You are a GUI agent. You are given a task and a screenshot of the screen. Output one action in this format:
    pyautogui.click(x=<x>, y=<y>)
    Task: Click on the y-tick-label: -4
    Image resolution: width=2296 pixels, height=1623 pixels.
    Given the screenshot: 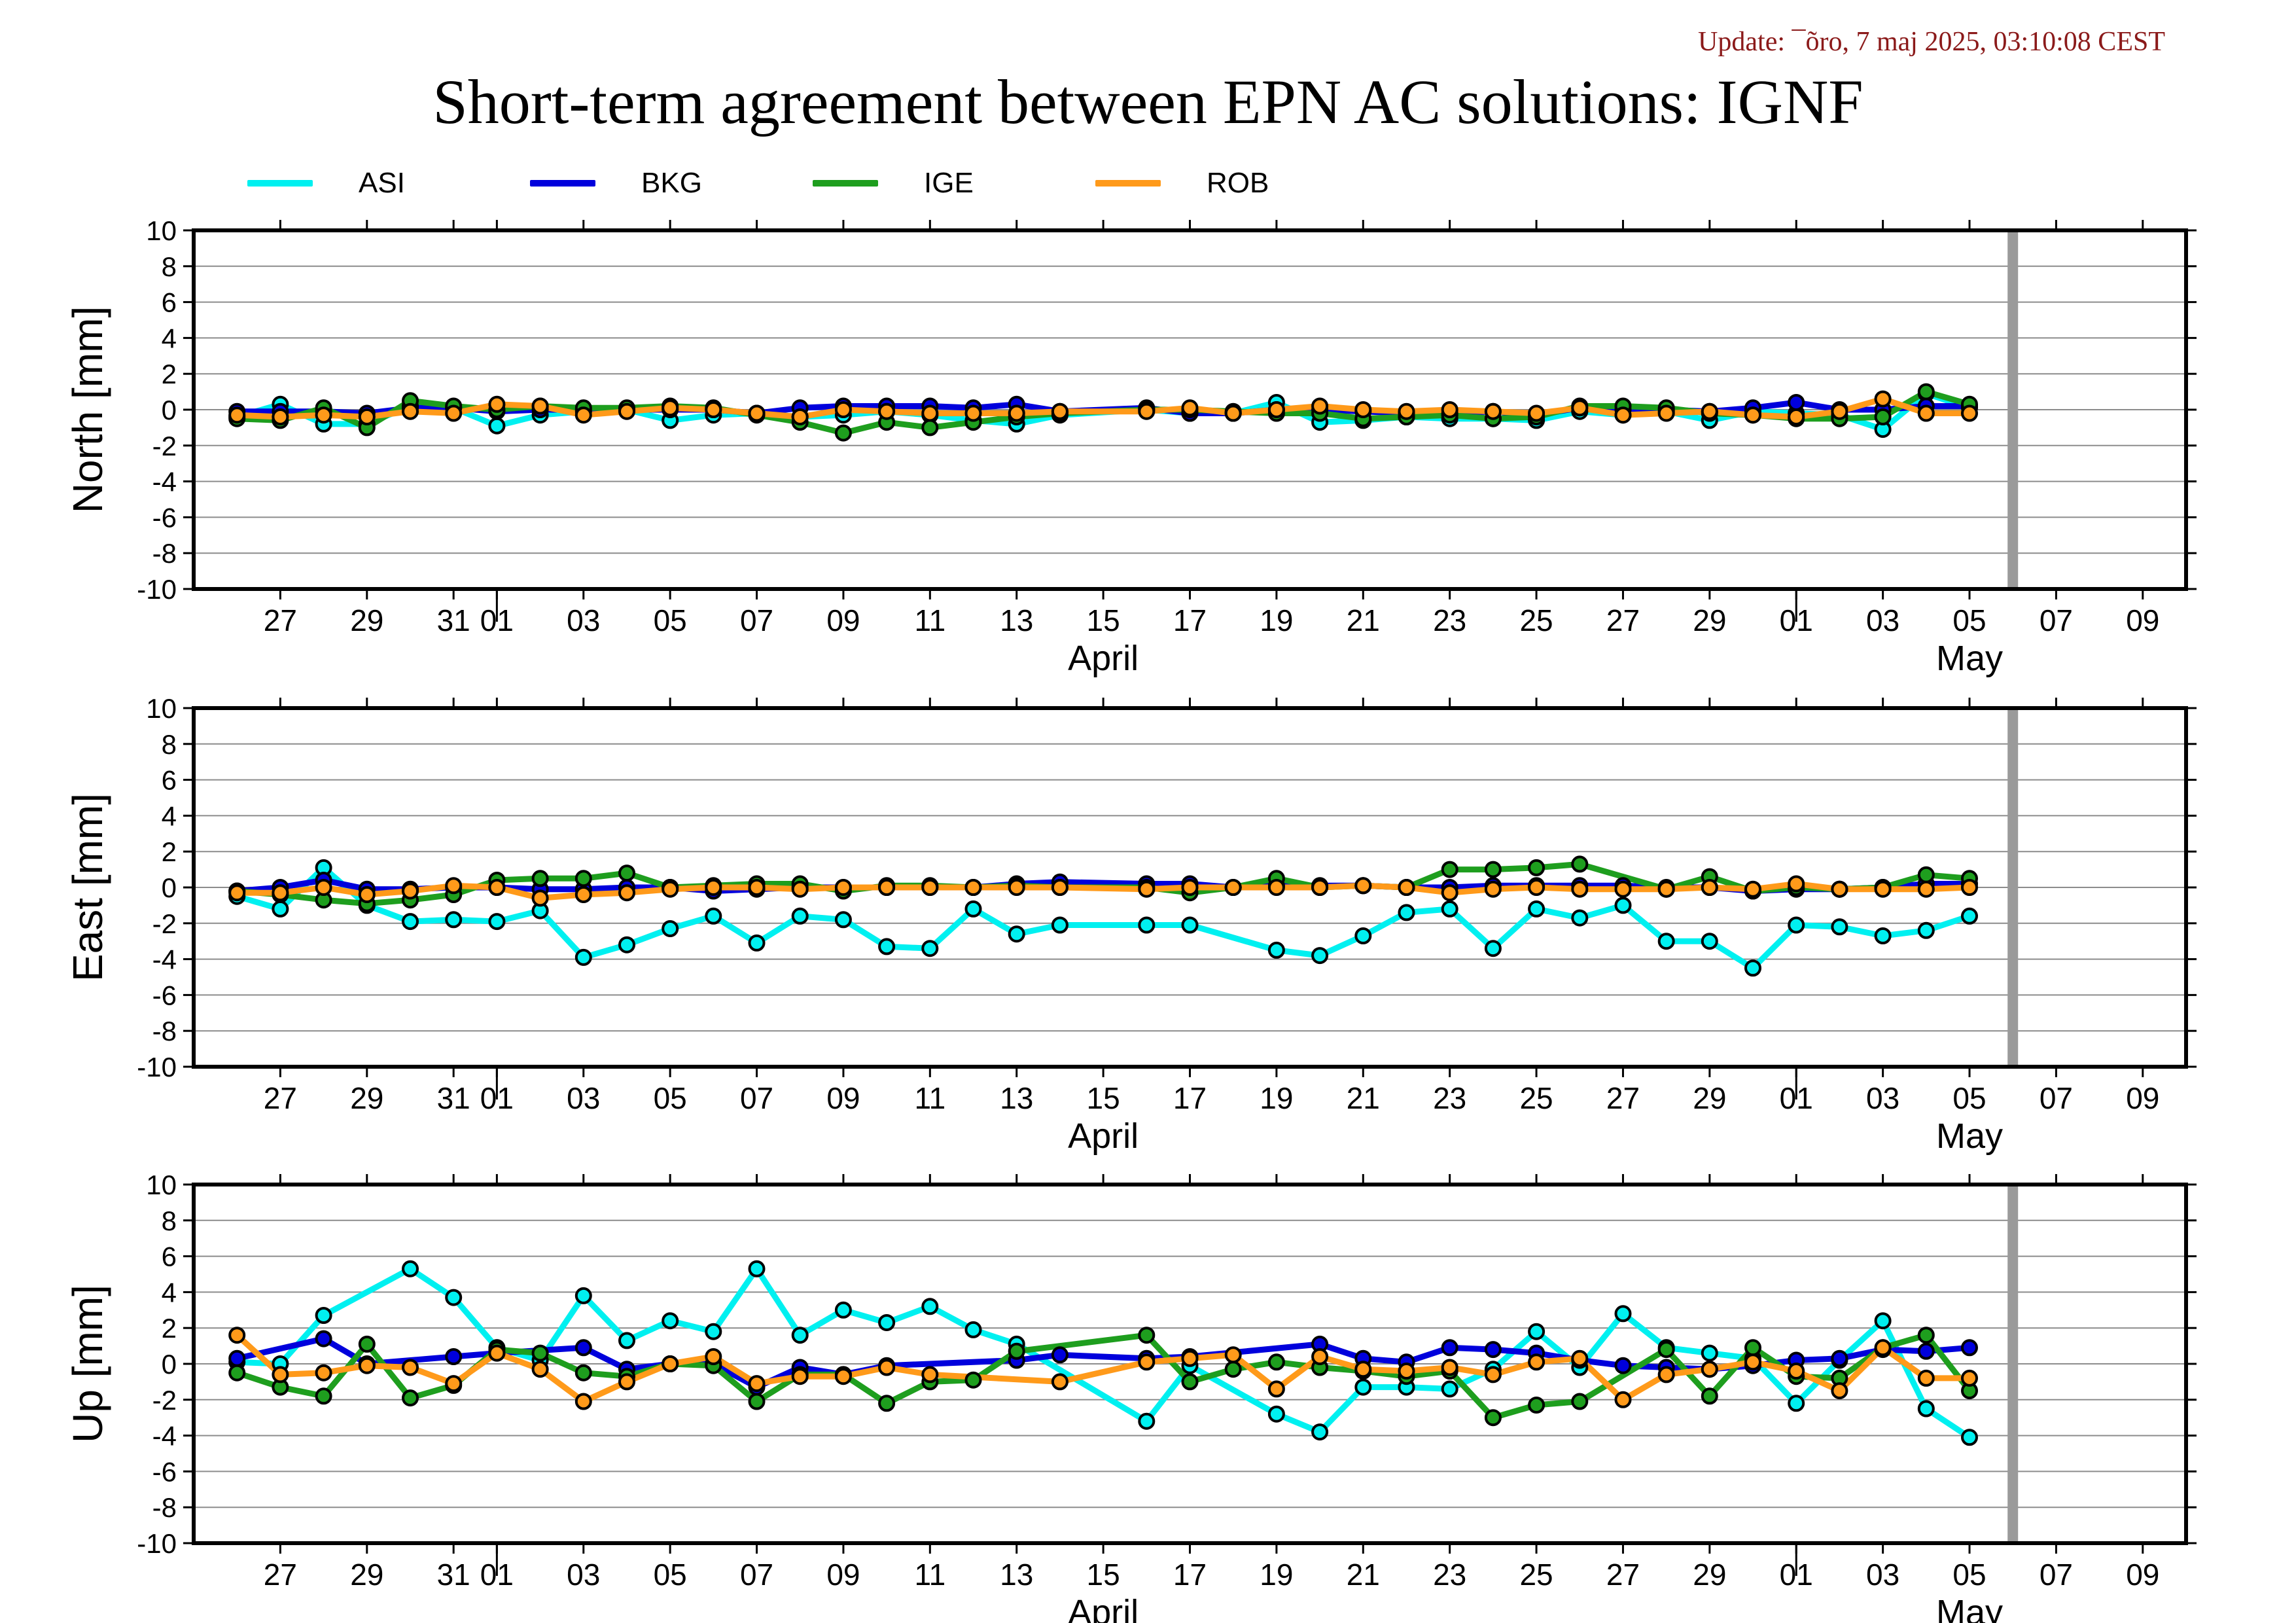 What is the action you would take?
    pyautogui.click(x=164, y=959)
    